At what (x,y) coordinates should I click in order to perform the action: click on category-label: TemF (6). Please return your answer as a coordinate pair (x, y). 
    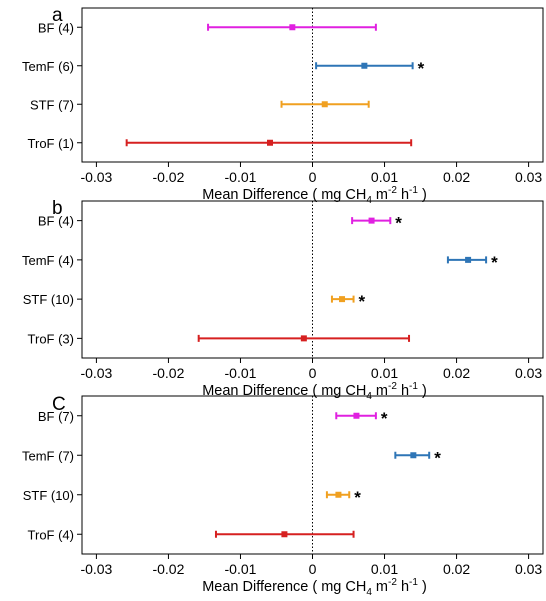
    Looking at the image, I should click on (48, 66).